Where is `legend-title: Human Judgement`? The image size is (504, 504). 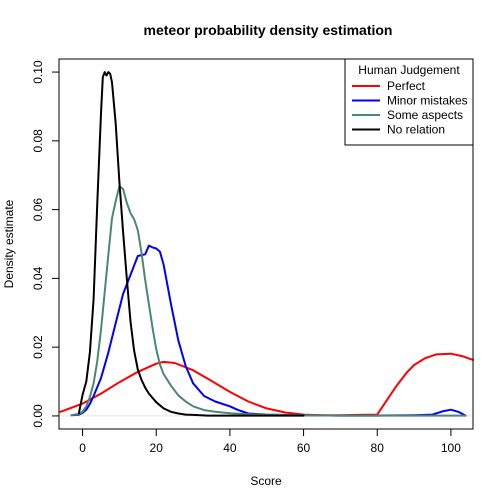 legend-title: Human Judgement is located at coordinates (409, 70).